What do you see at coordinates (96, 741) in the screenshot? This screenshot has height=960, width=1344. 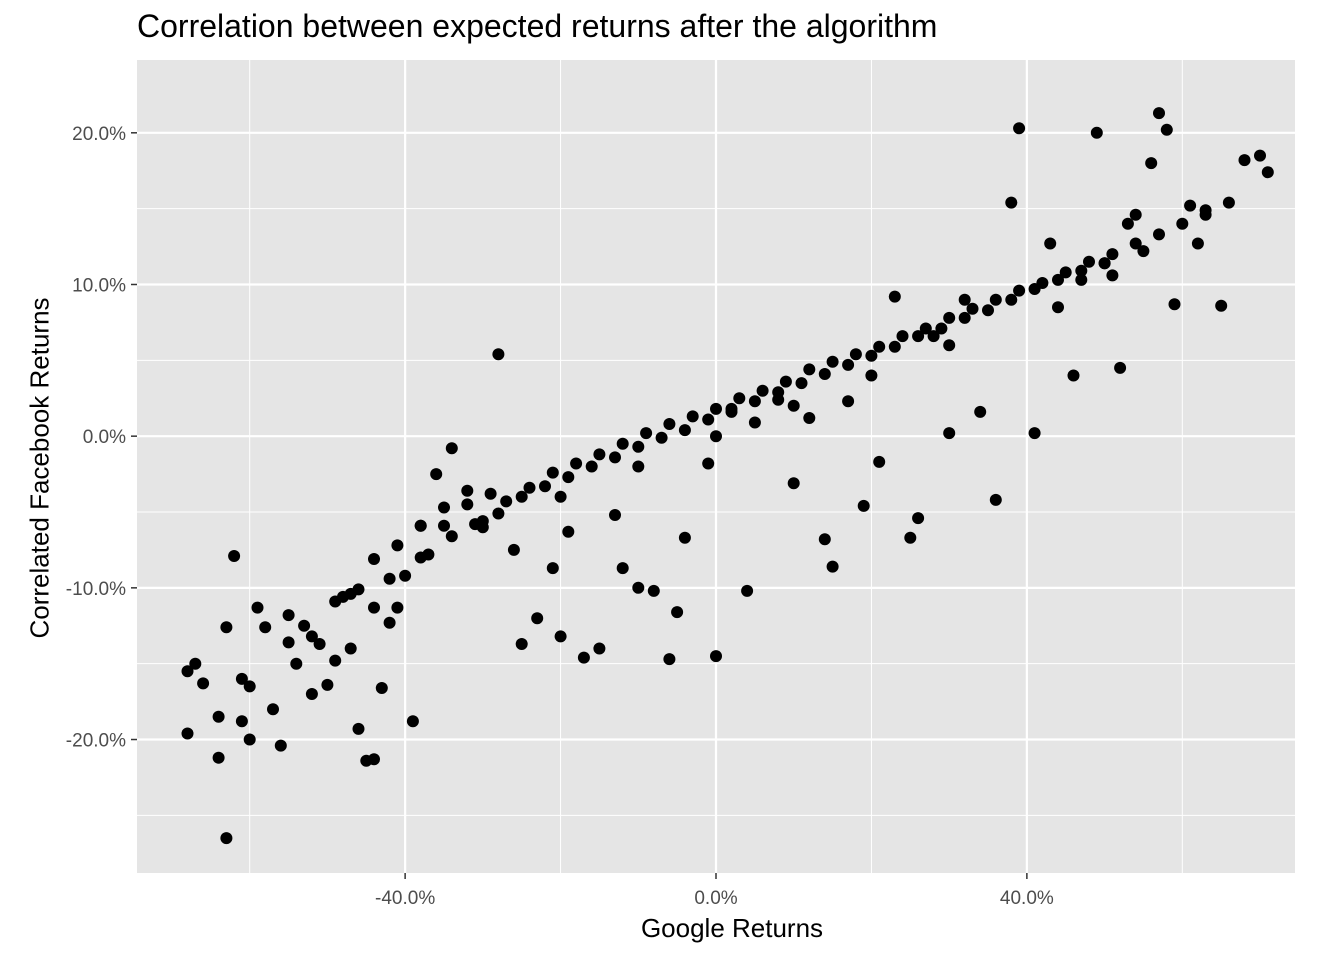 I see `y-tick-label: -20.0%` at bounding box center [96, 741].